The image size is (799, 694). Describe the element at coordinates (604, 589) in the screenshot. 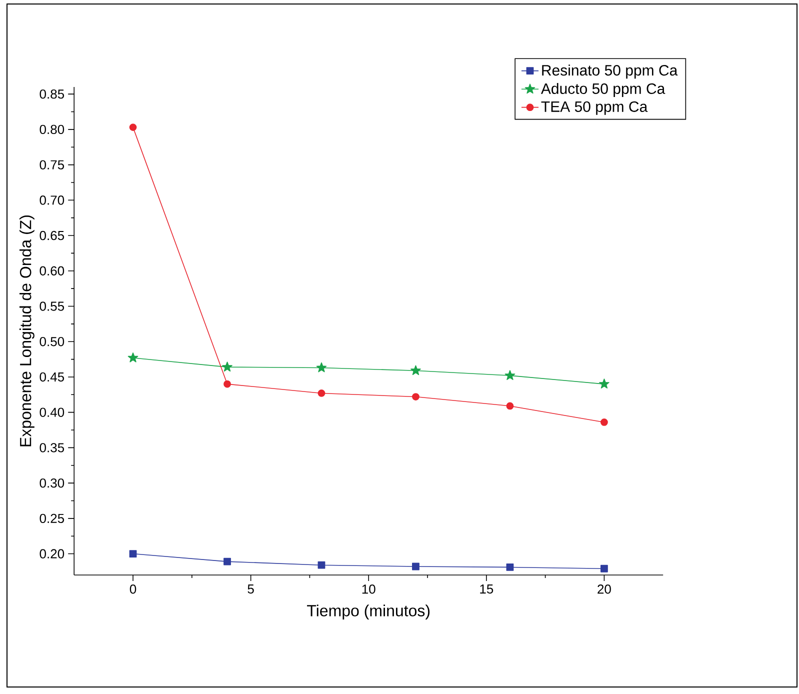

I see `x-tick-label: 20` at that location.